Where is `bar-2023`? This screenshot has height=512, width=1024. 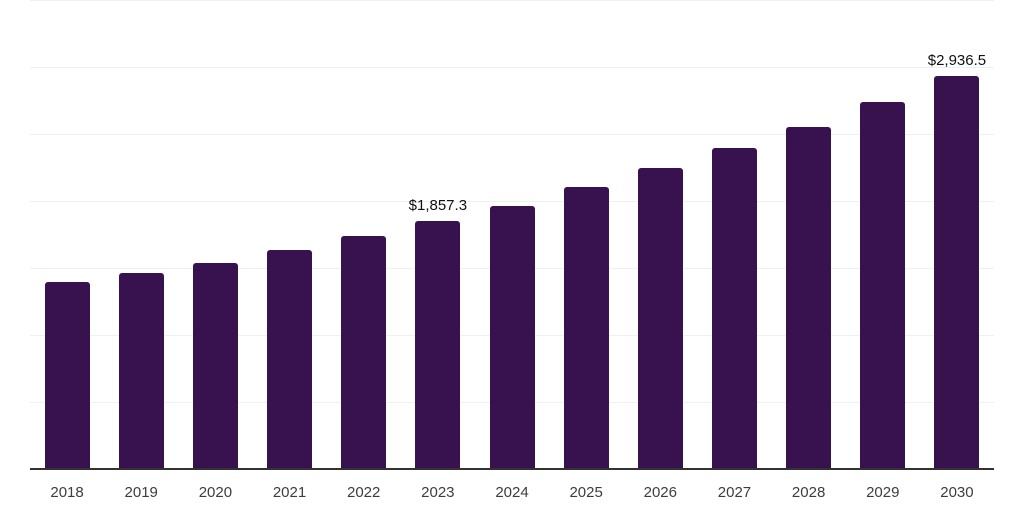
bar-2023 is located at coordinates (438, 345).